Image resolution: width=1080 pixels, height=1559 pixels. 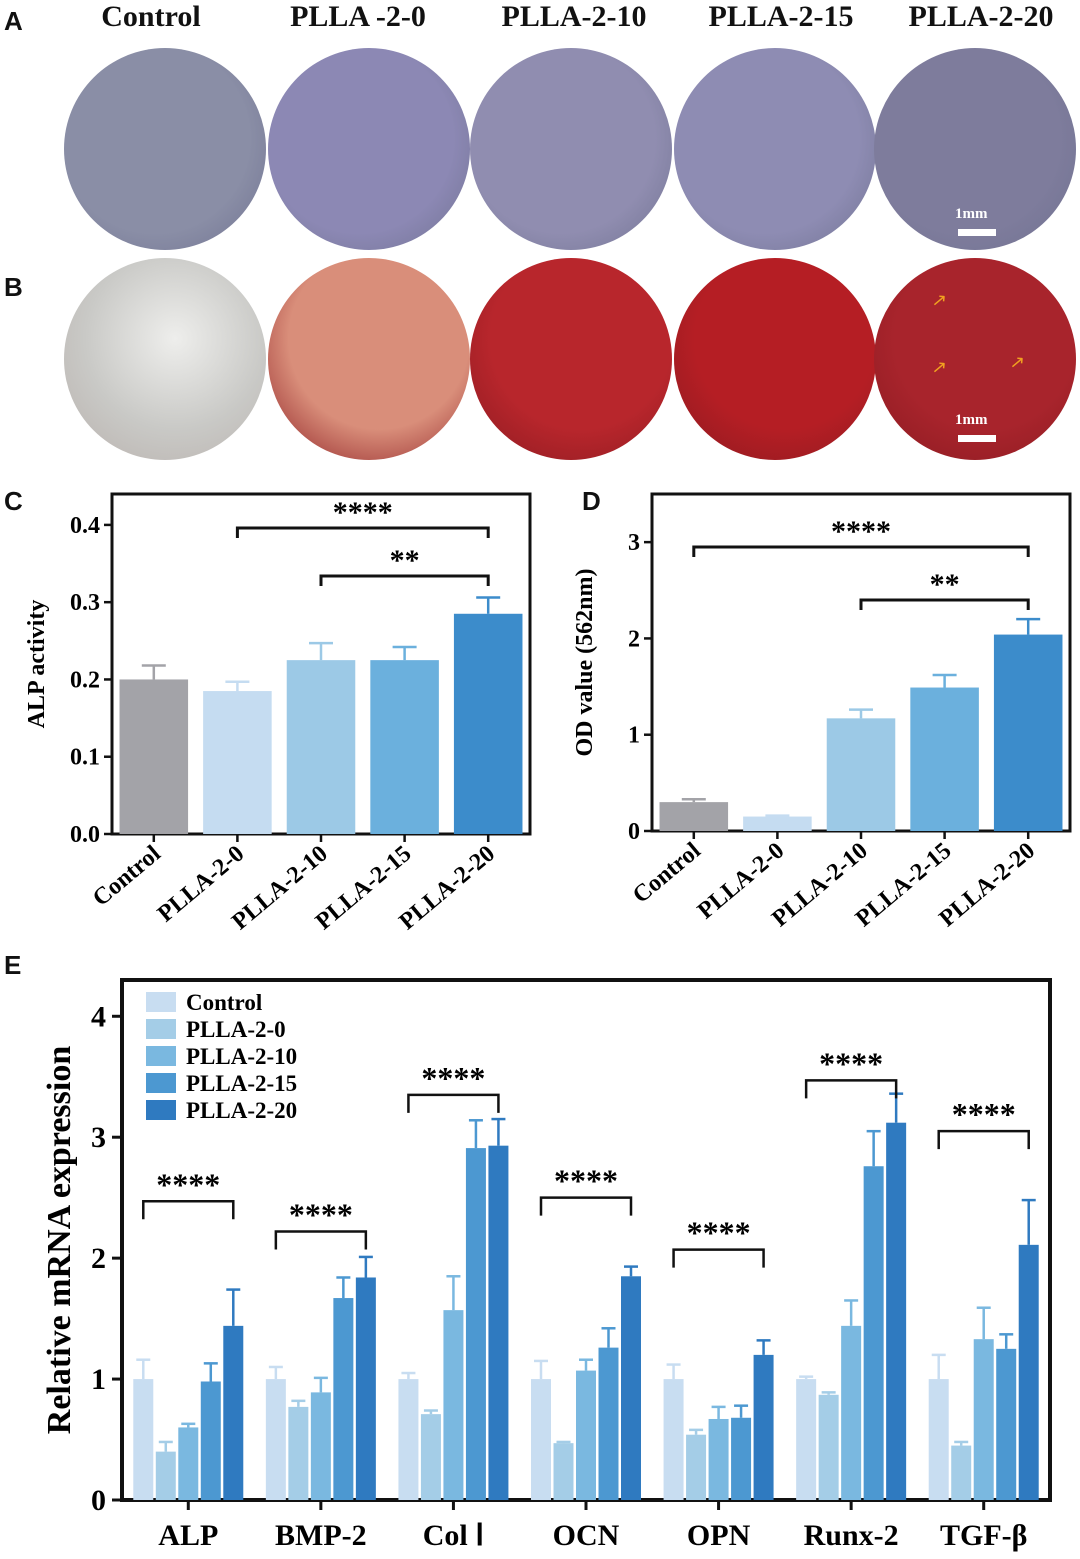 What do you see at coordinates (806, 1439) in the screenshot?
I see `bar-runx-2-control` at bounding box center [806, 1439].